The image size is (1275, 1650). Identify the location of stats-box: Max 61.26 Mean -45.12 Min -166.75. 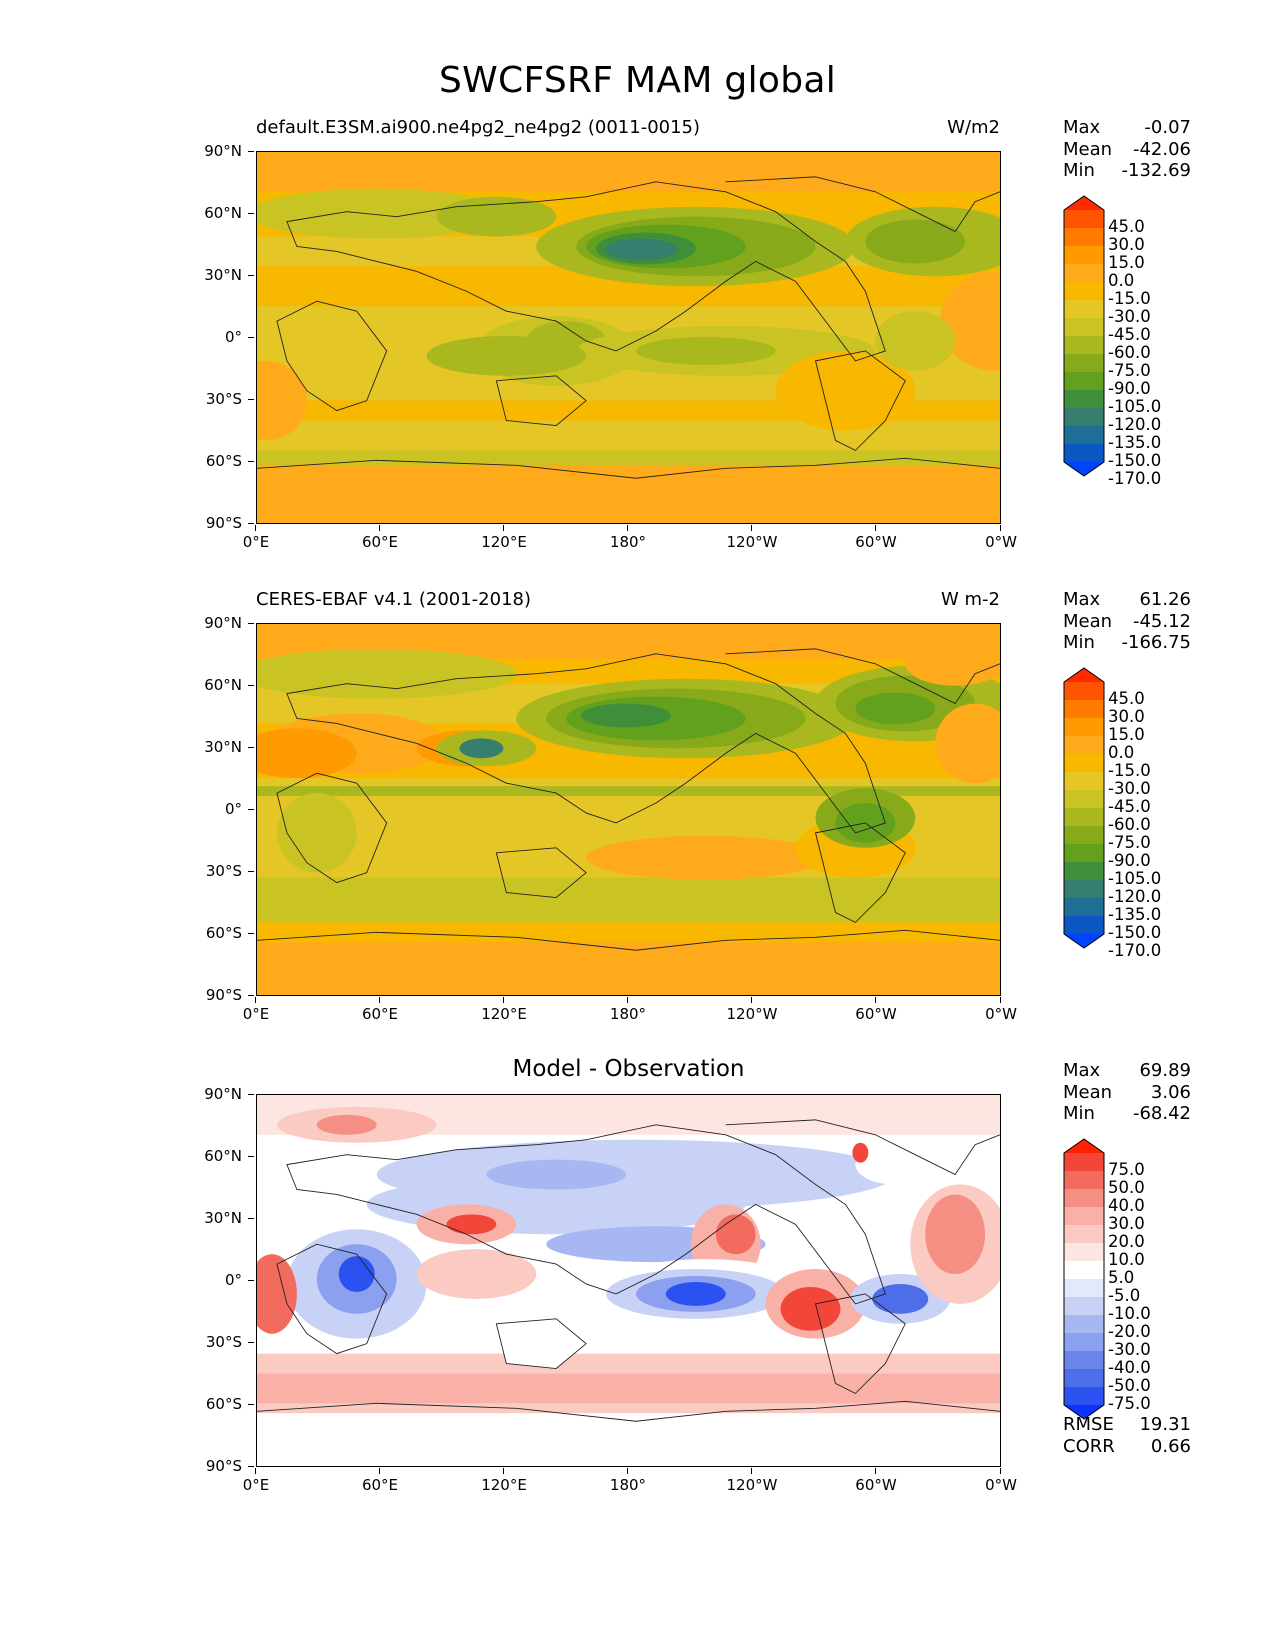
(1127, 621).